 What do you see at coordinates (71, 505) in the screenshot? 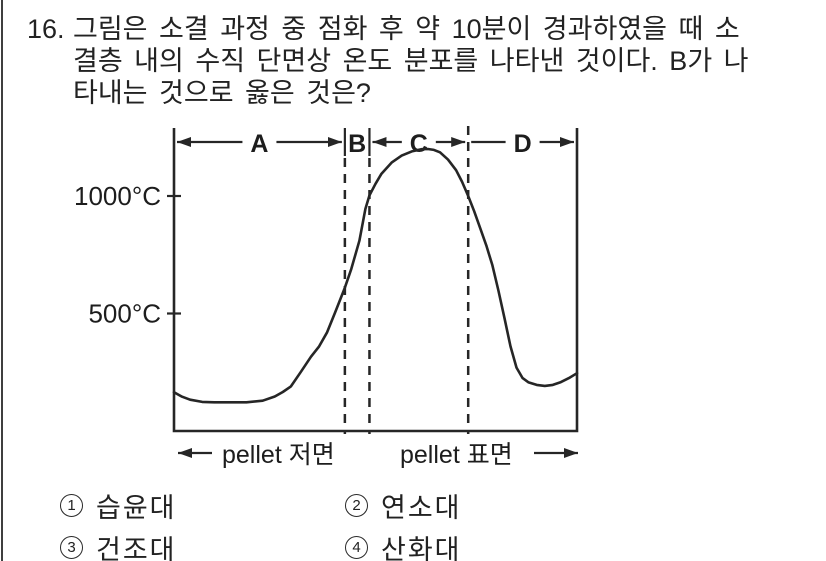
I see `option-1-number-badge: 1` at bounding box center [71, 505].